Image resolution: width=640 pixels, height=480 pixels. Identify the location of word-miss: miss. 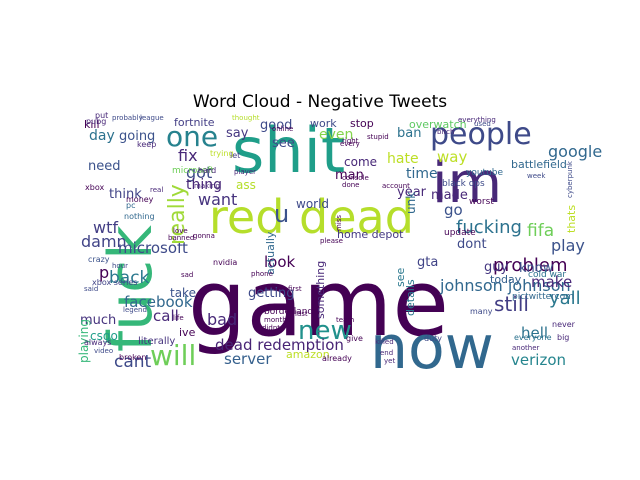
(339, 223).